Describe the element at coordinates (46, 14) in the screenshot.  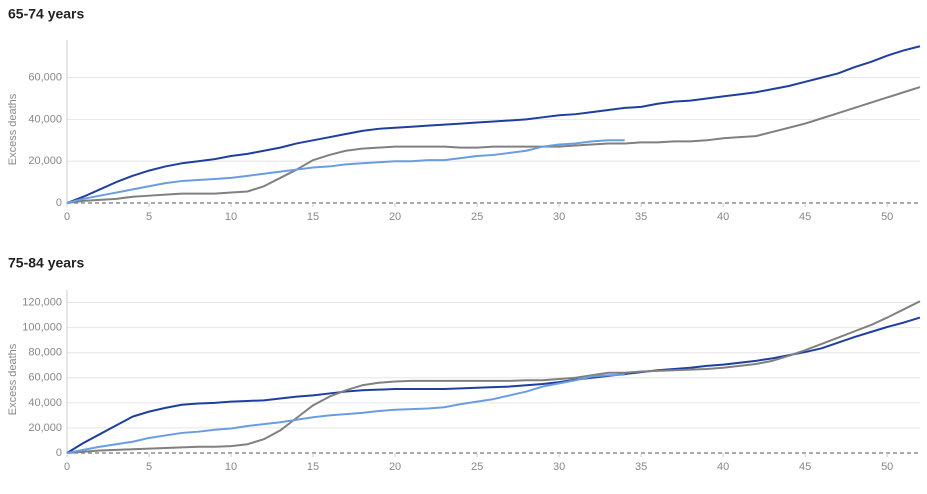
I see `chart-title: 65-74 years` at that location.